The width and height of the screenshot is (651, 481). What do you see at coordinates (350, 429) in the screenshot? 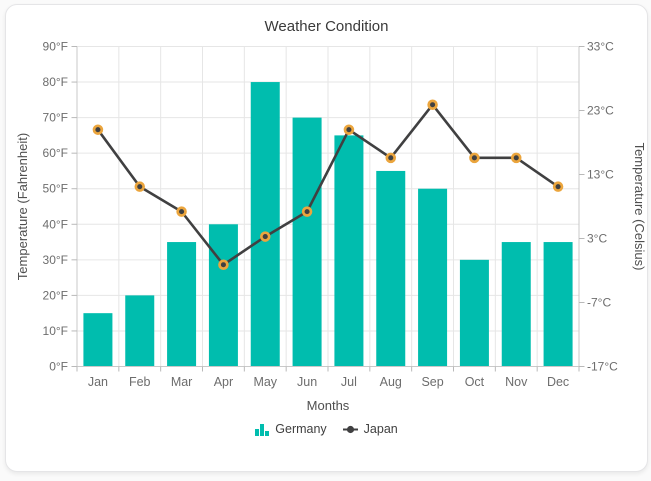
I see `line-marker-icon` at bounding box center [350, 429].